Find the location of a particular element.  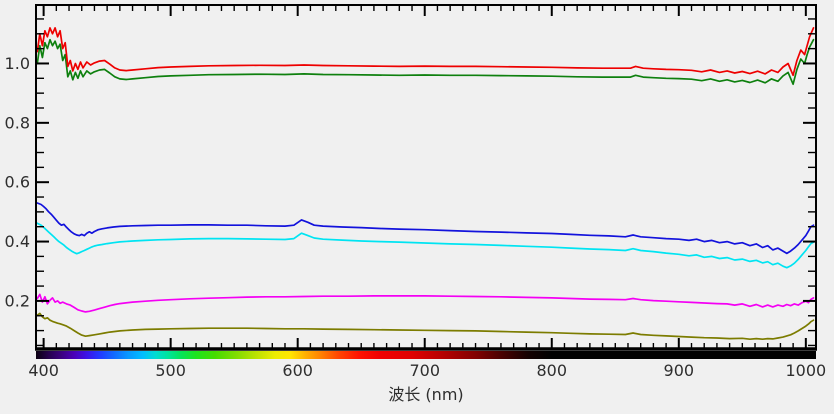

x-tick-label: 600 is located at coordinates (297, 370).